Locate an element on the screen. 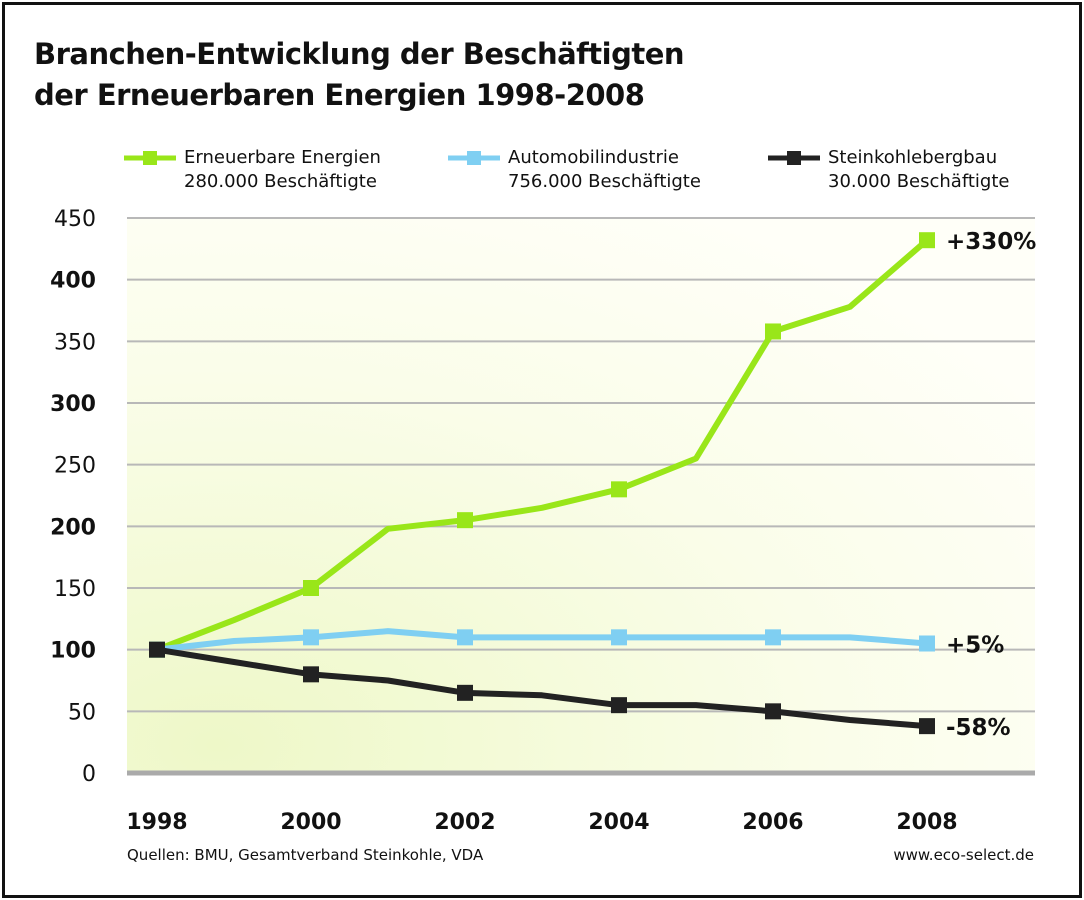 The height and width of the screenshot is (900, 1084). legend-marker-black is located at coordinates (794, 158).